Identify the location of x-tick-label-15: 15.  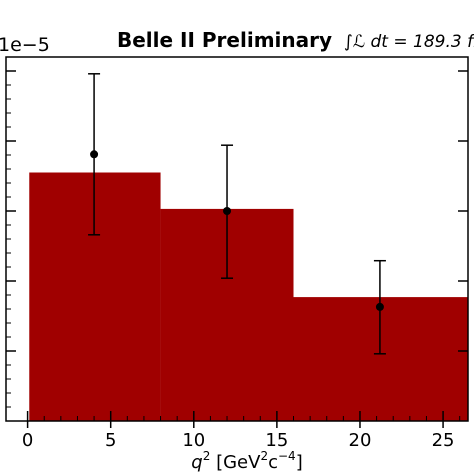
(276, 440).